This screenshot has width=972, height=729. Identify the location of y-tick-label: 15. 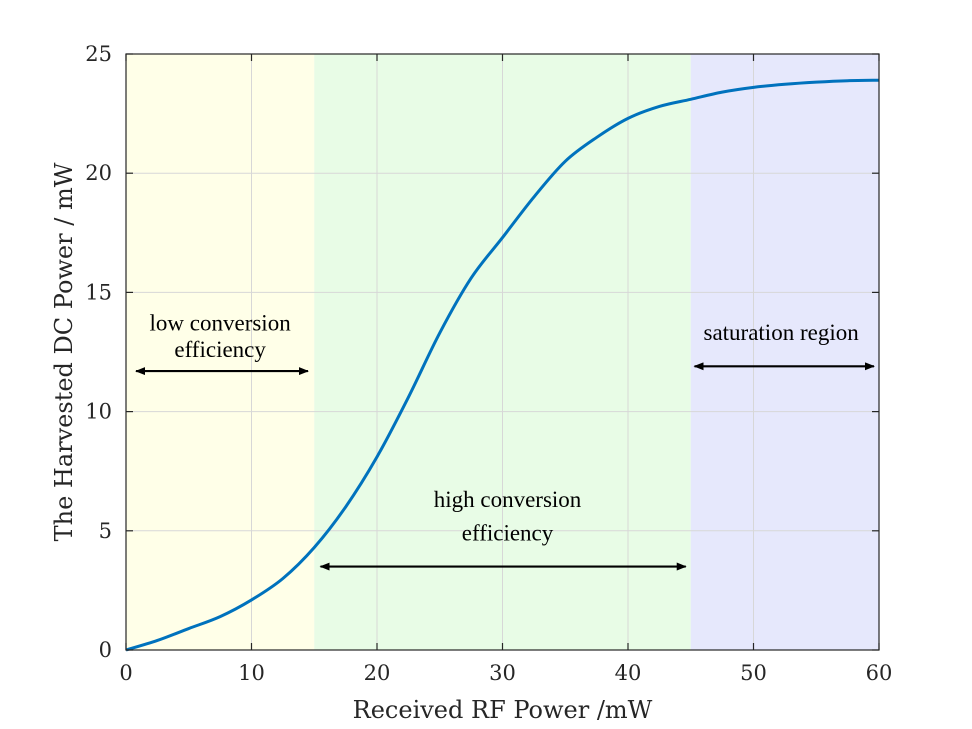
(98, 292).